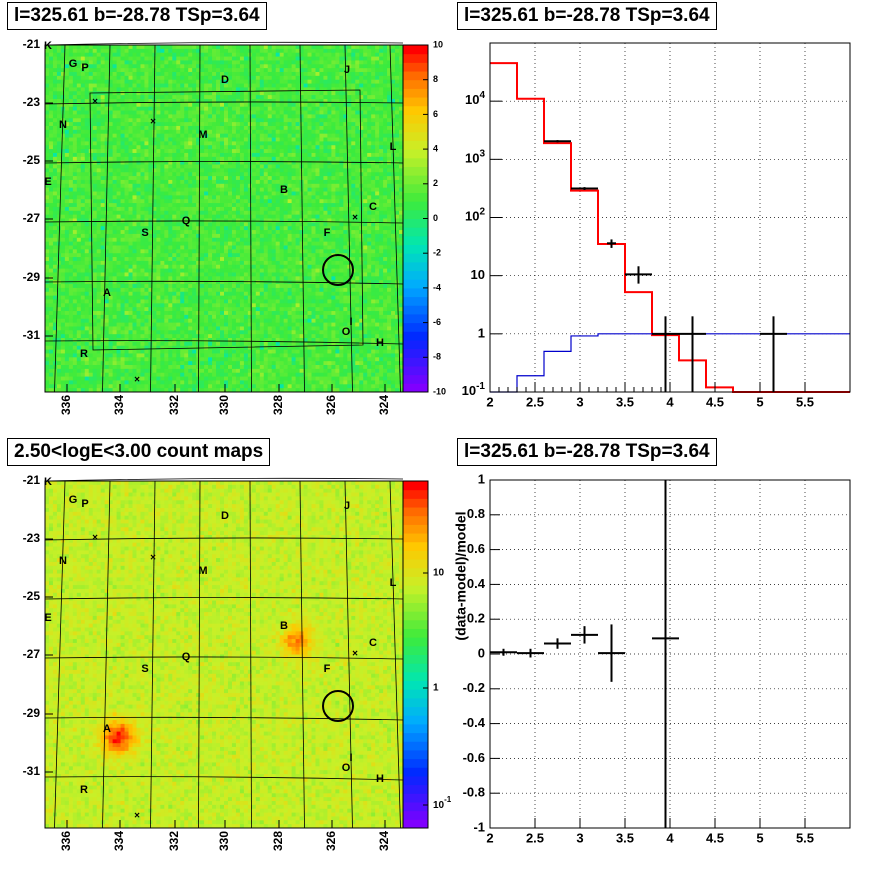 This screenshot has width=896, height=872. Describe the element at coordinates (476, 618) in the screenshot. I see `y-tick-label: 0.2` at that location.